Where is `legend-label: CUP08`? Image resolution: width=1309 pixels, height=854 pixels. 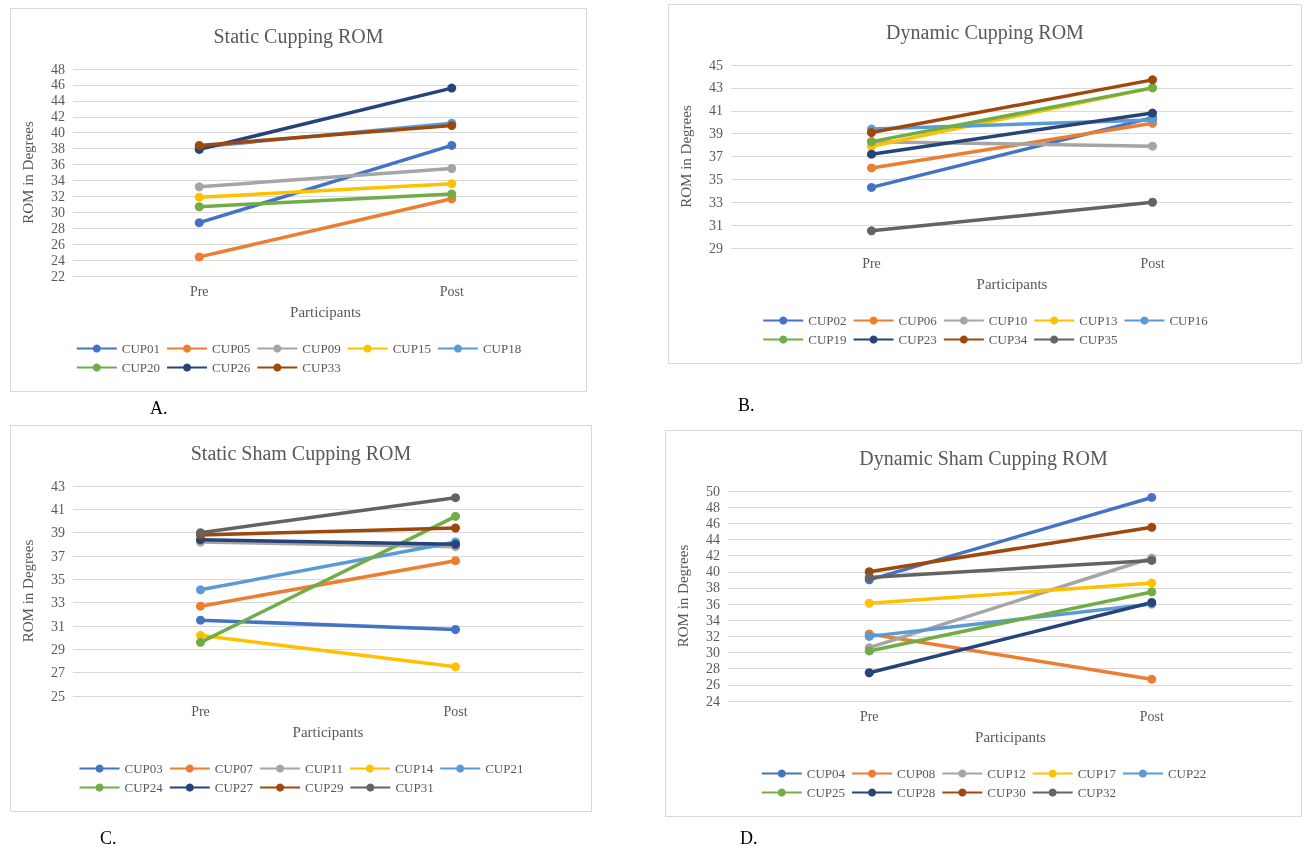 legend-label: CUP08 is located at coordinates (916, 773).